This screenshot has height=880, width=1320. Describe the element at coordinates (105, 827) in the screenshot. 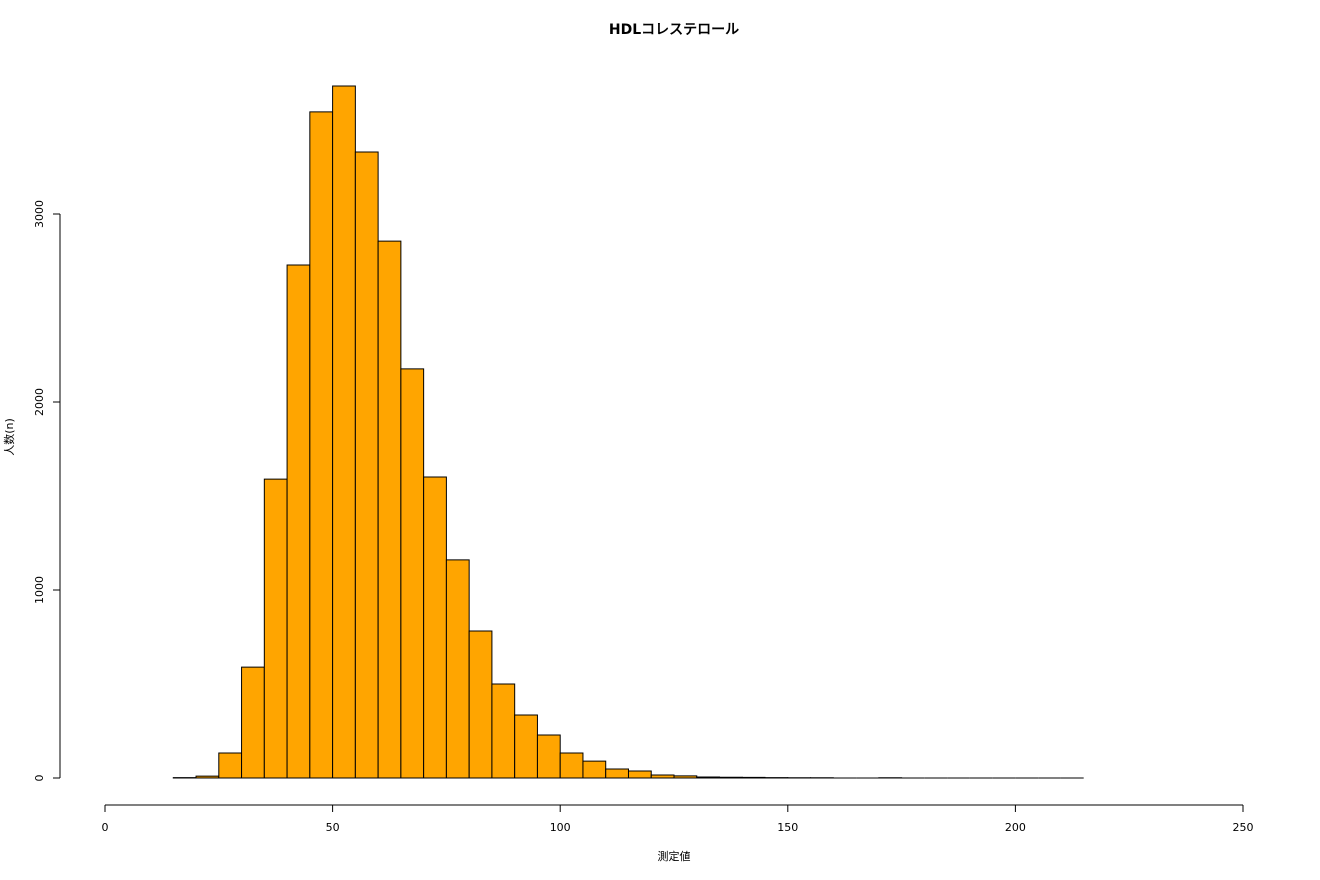

I see `x-tick-label: 0` at that location.